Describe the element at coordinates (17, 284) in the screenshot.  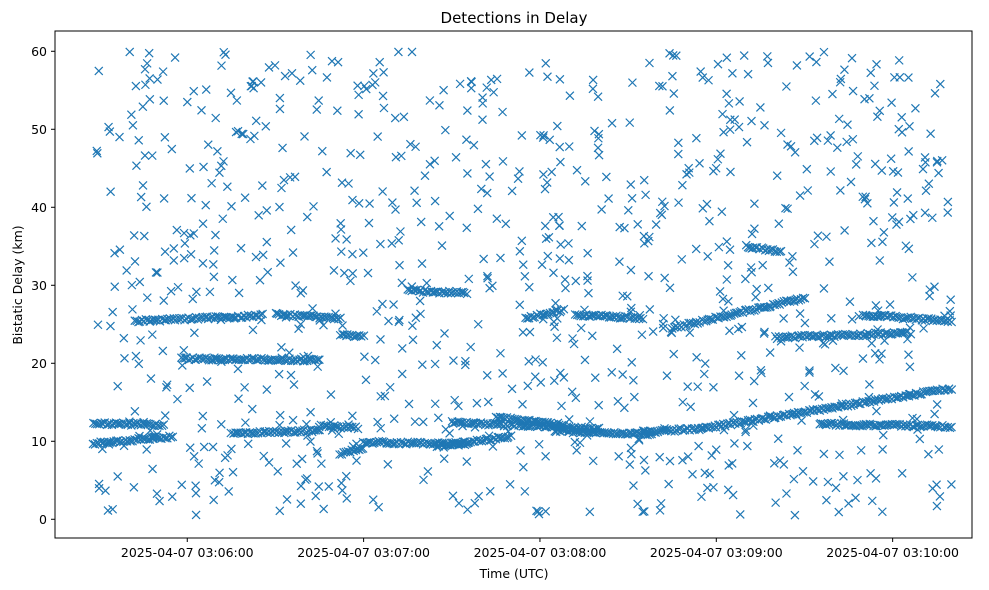
I see `y-axis-label: Bistatic Delay (km)` at that location.